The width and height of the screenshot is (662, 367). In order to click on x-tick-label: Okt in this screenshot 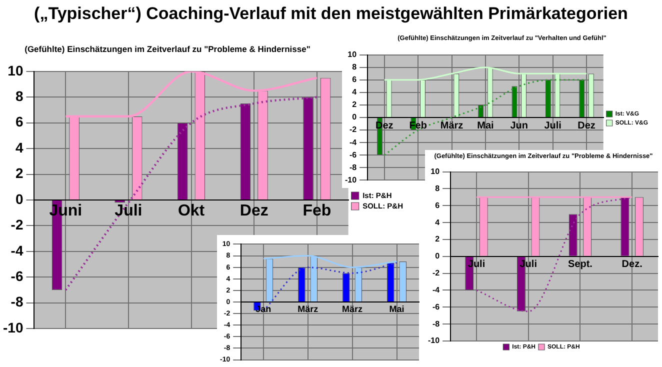, I will do `click(192, 211)`.